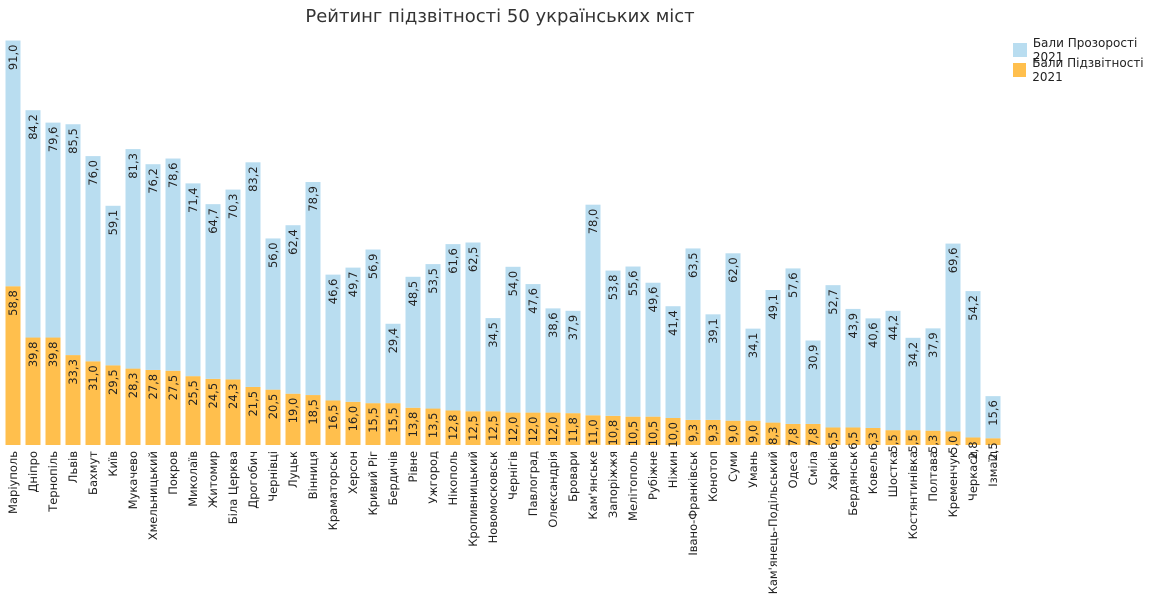 The width and height of the screenshot is (1170, 604). I want to click on data-label-accountability: 58,8, so click(13, 303).